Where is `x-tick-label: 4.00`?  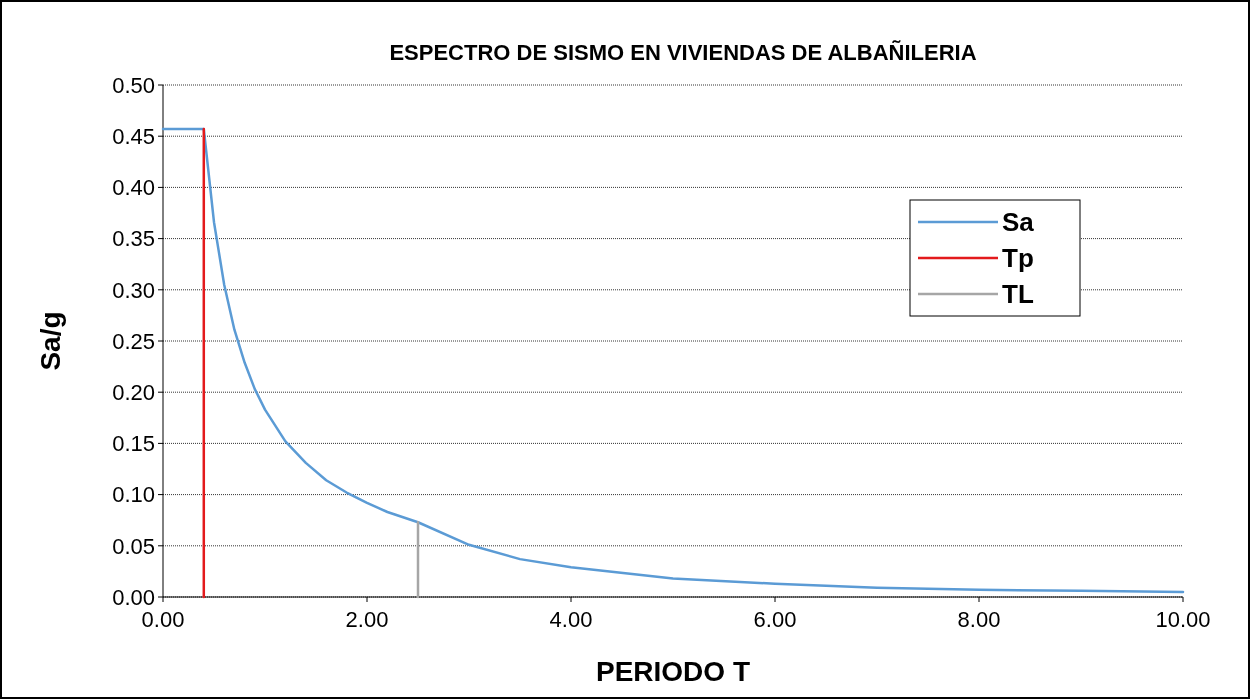
x-tick-label: 4.00 is located at coordinates (571, 619).